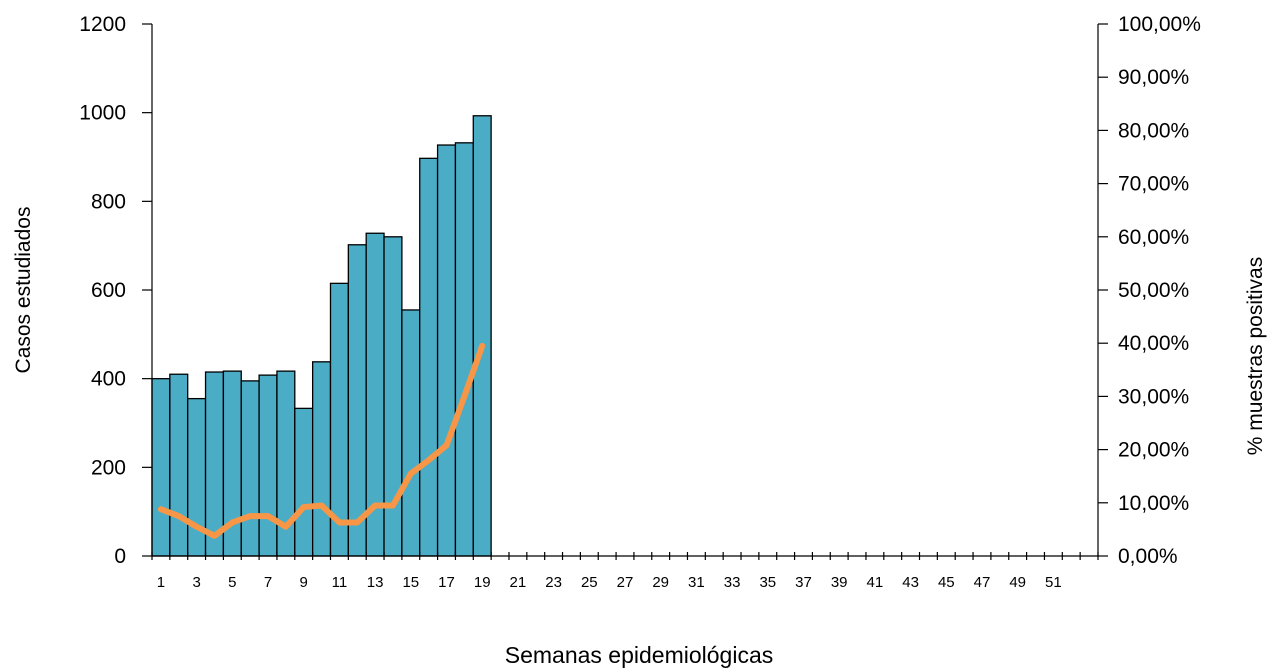 The width and height of the screenshot is (1272, 668). What do you see at coordinates (589, 582) in the screenshot?
I see `x-tick-label: 25` at bounding box center [589, 582].